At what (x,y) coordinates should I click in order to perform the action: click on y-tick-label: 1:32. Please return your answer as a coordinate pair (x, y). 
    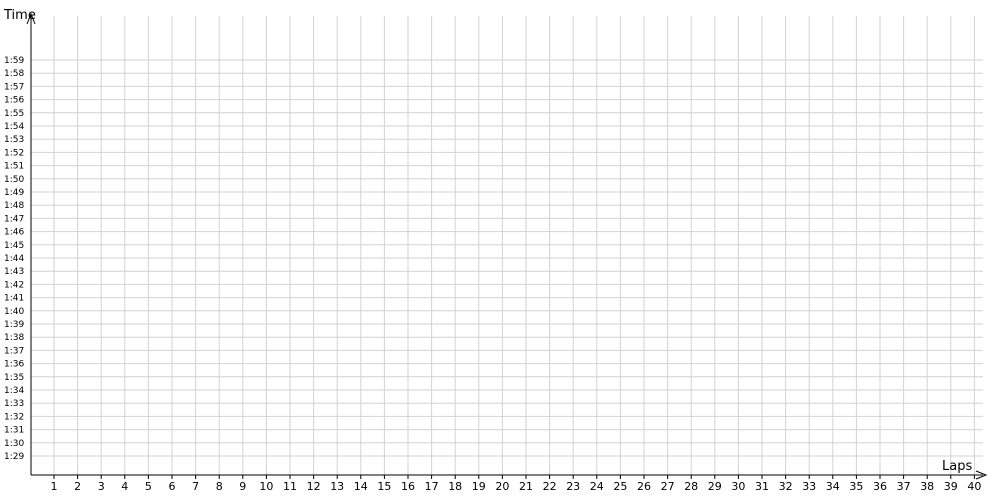
    Looking at the image, I should click on (14, 417).